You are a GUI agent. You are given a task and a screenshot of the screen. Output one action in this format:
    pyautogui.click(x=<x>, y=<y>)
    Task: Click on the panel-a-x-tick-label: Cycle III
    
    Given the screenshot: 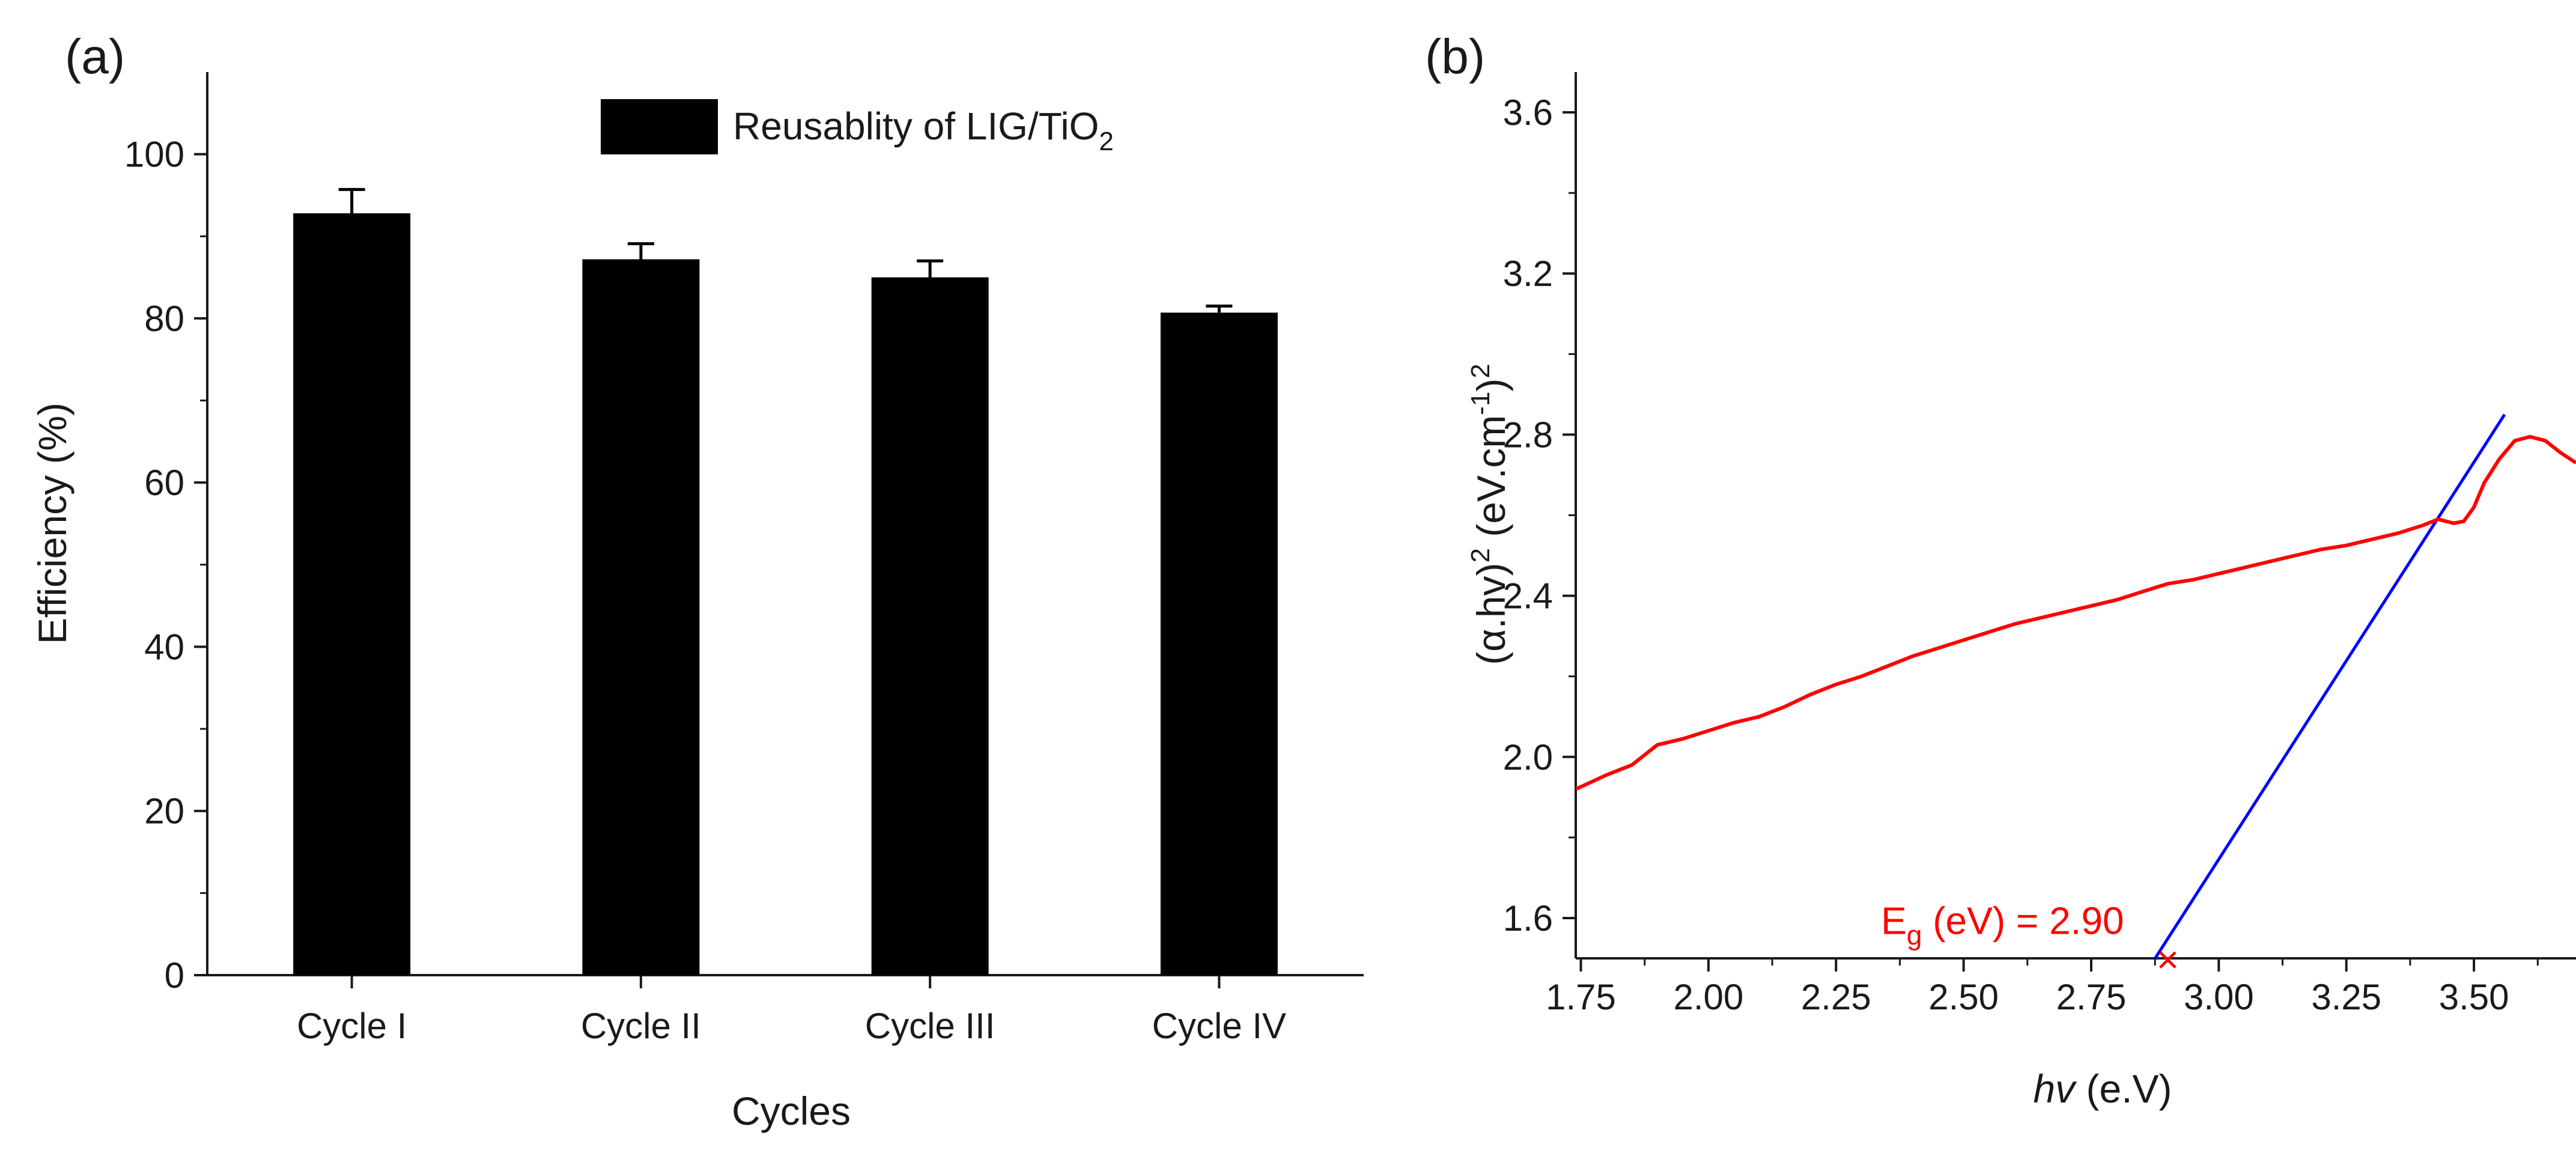 What is the action you would take?
    pyautogui.click(x=930, y=1026)
    